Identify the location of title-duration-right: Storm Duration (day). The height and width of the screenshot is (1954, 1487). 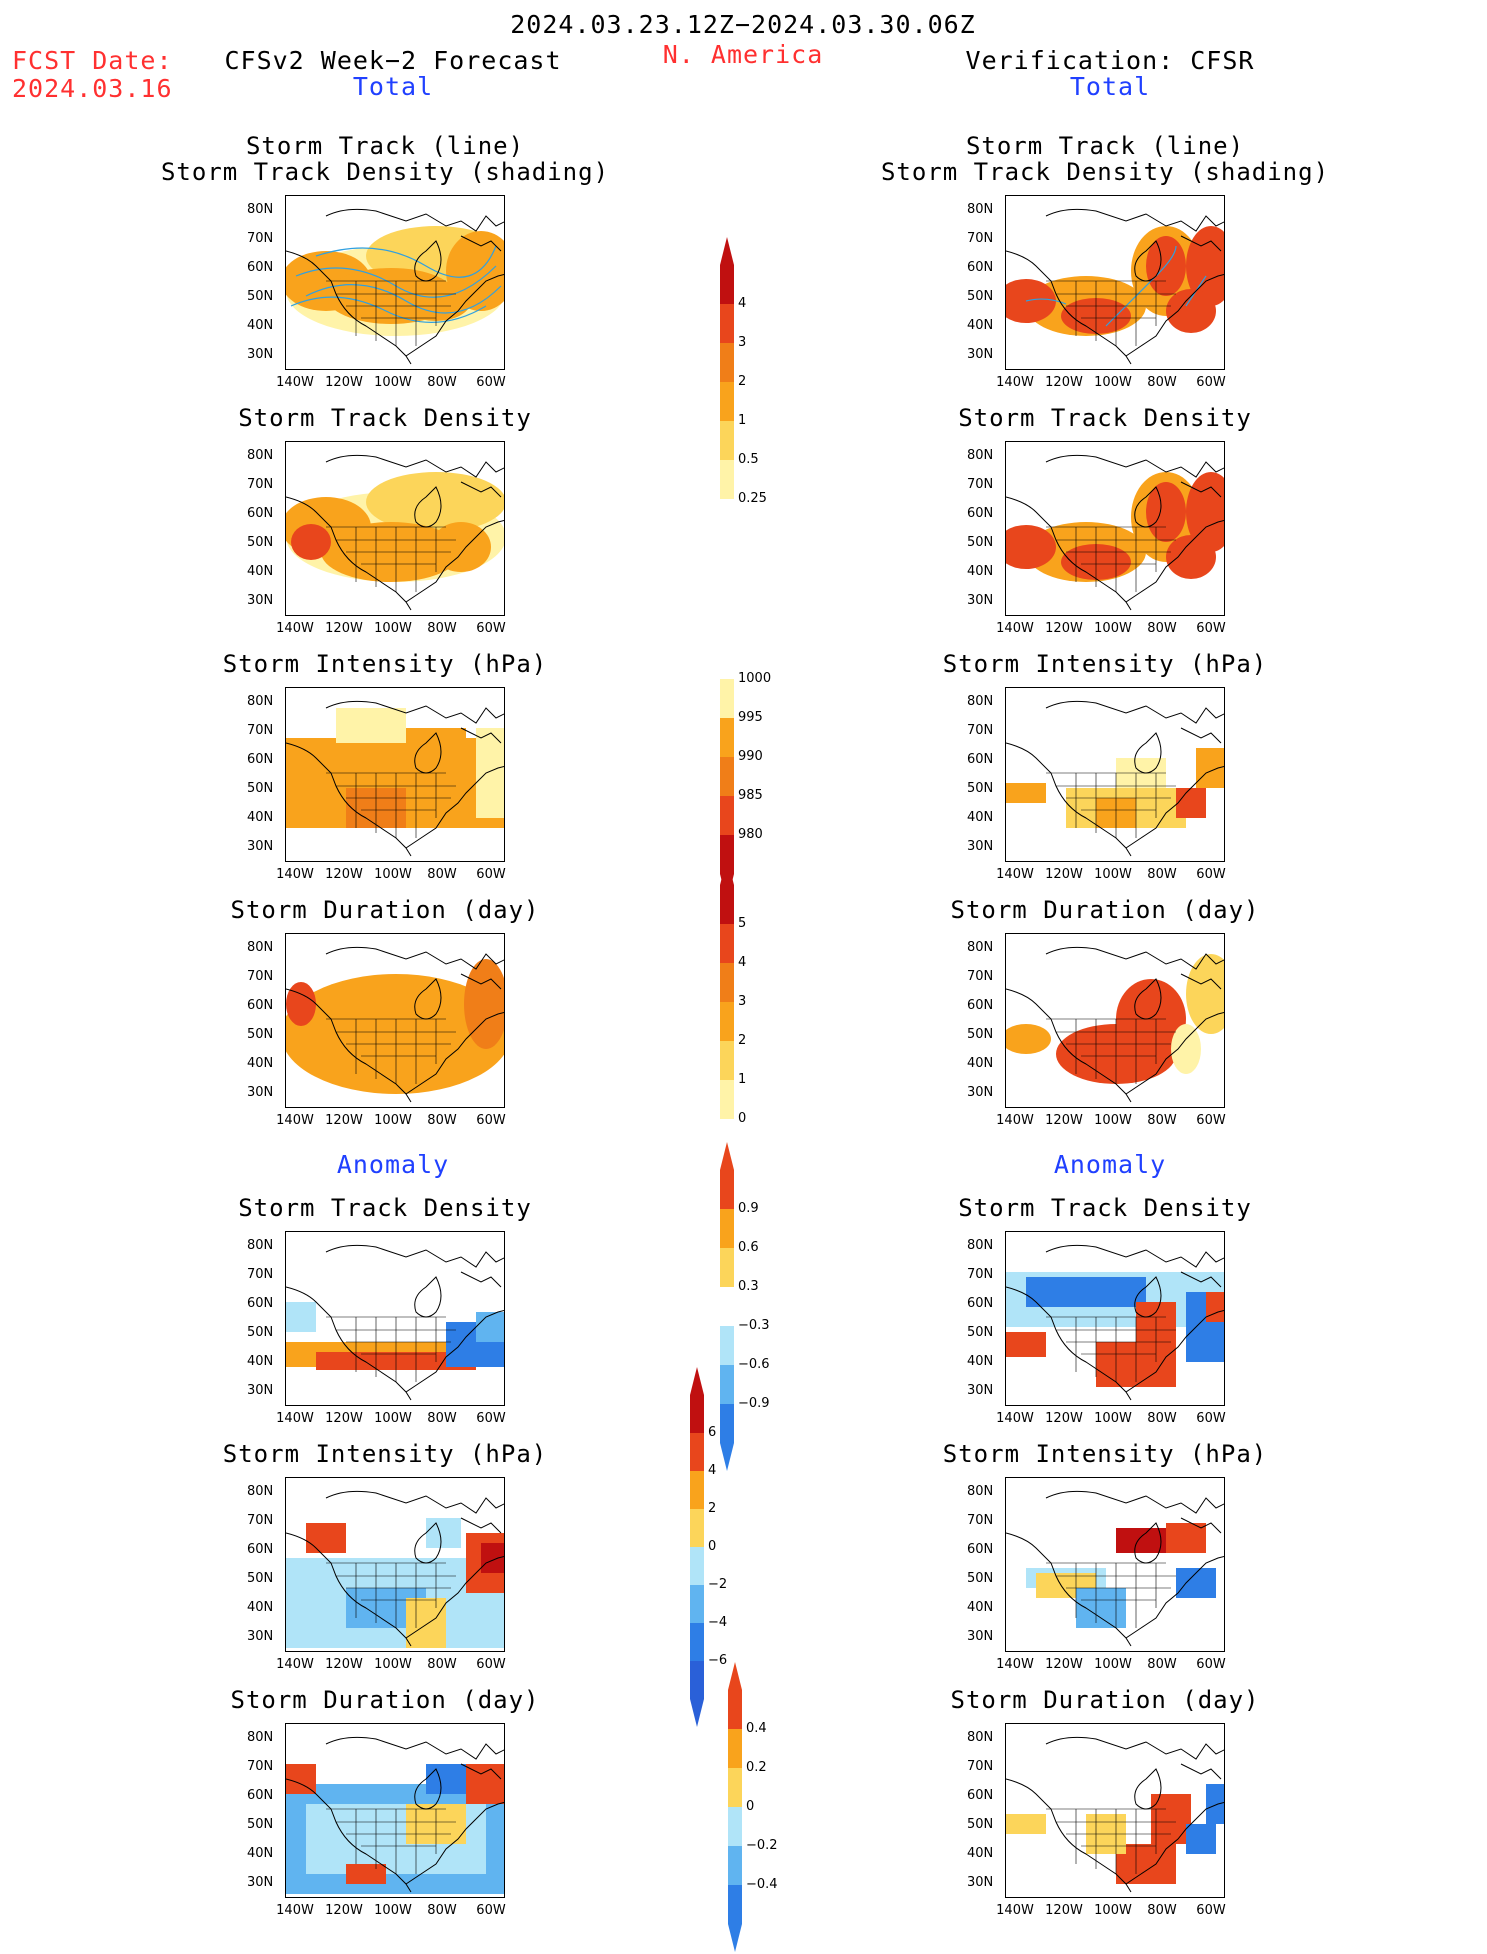
(1105, 910).